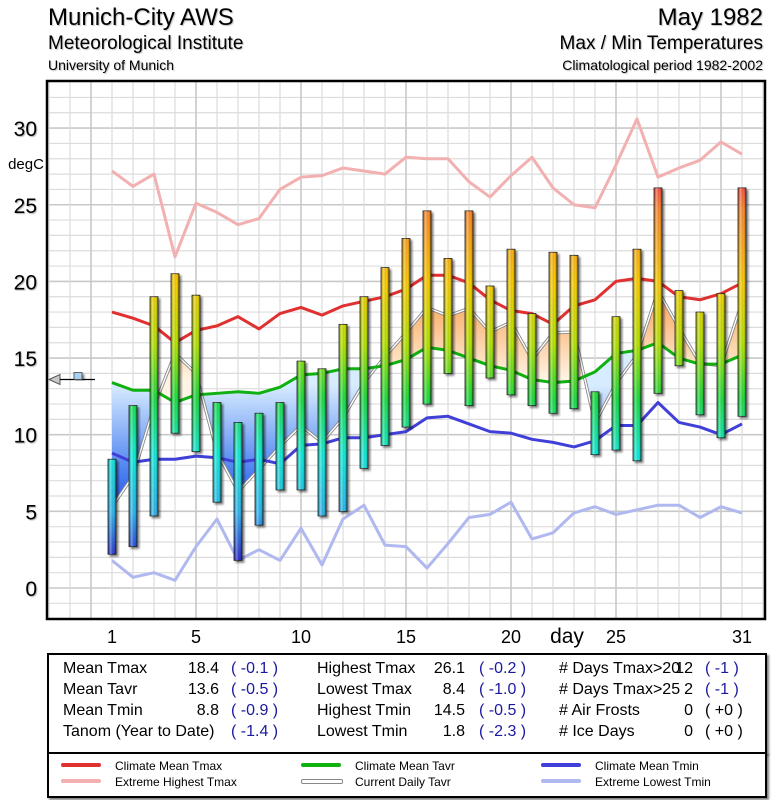 The height and width of the screenshot is (800, 775). Describe the element at coordinates (112, 637) in the screenshot. I see `x-tick-label: 1` at that location.